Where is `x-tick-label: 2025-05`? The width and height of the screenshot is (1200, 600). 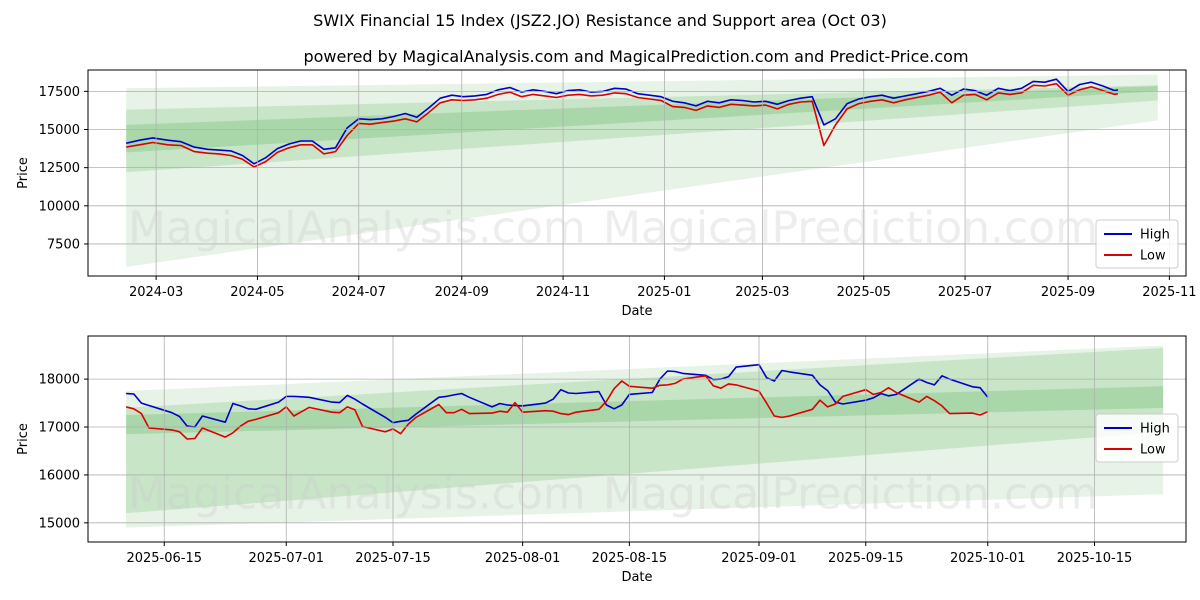
x-tick-label: 2025-05 is located at coordinates (864, 292).